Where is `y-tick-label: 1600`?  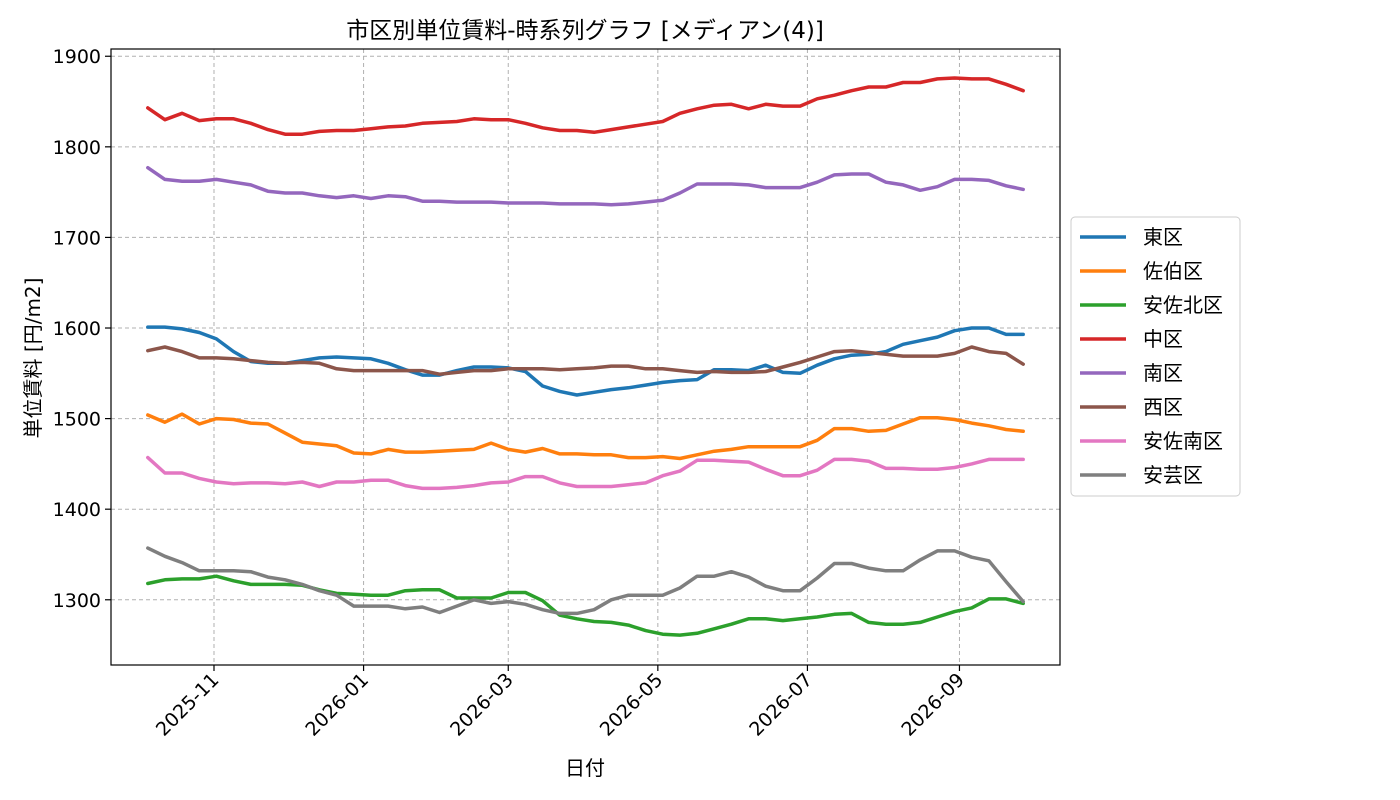
y-tick-label: 1600 is located at coordinates (77, 329).